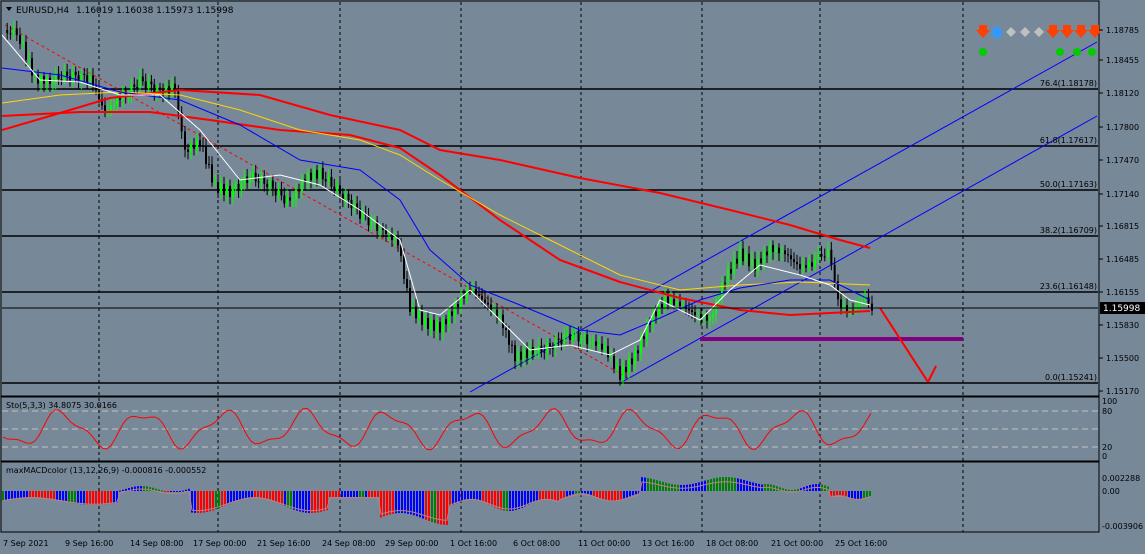 This screenshot has height=554, width=1145. What do you see at coordinates (9, 9) in the screenshot?
I see `dropdown-triangle-icon` at bounding box center [9, 9].